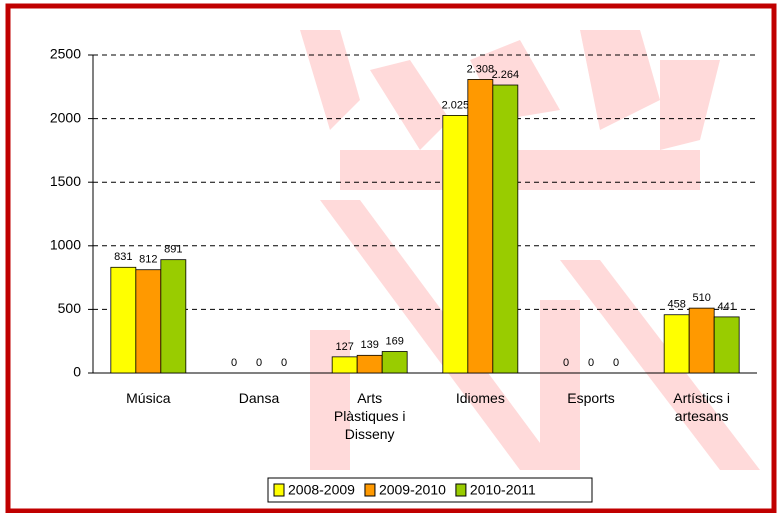 The height and width of the screenshot is (513, 778). I want to click on value-label: 458, so click(676, 305).